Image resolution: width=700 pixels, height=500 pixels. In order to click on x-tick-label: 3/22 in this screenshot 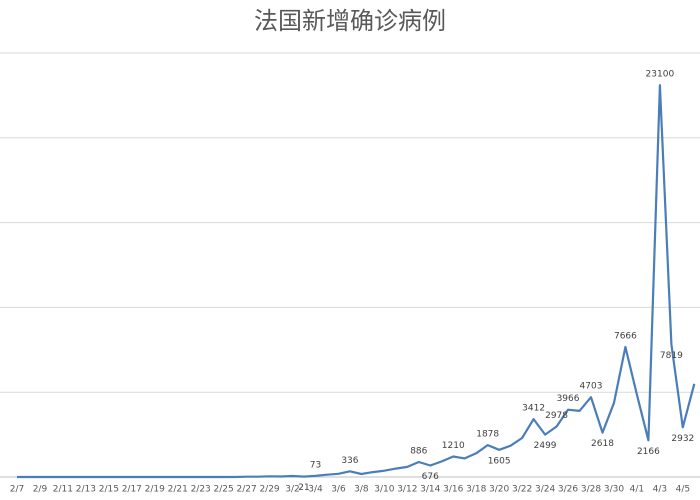, I will do `click(522, 490)`.